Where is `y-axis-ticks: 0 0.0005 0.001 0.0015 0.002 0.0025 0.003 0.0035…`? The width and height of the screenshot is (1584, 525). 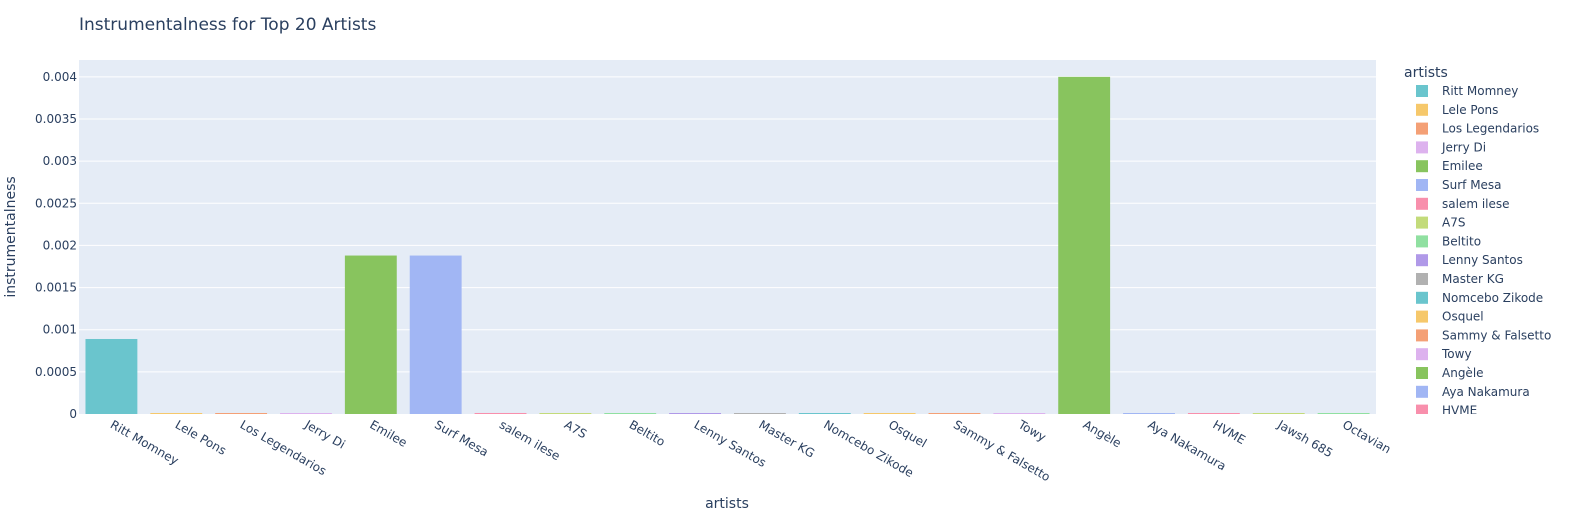 y-axis-ticks: 0 0.0005 0.001 0.0015 0.002 0.0025 0.003 0.0035… is located at coordinates (56, 245).